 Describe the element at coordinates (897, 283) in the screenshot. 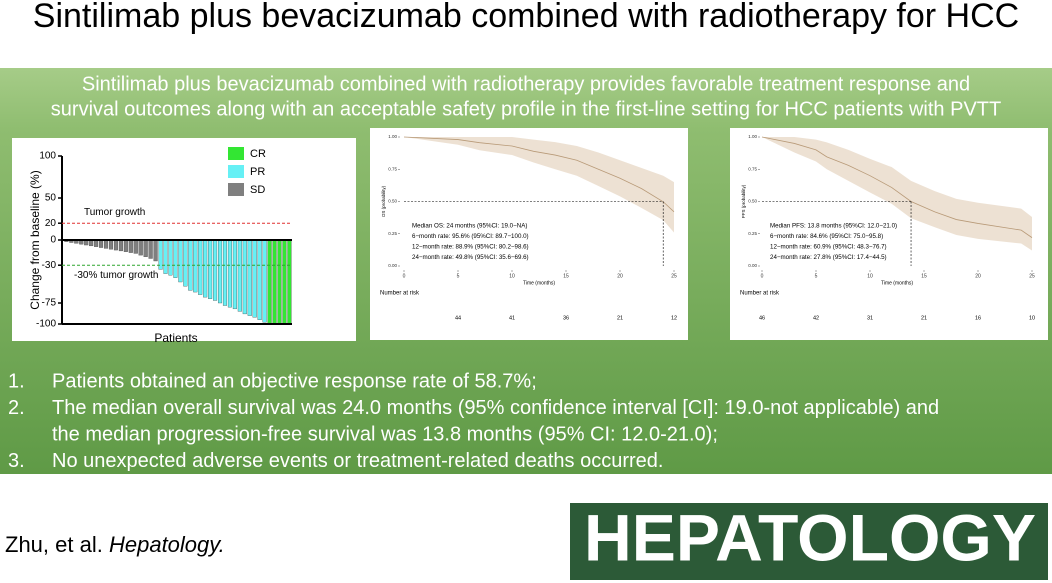

I see `x-axis-label: Time (months)` at that location.